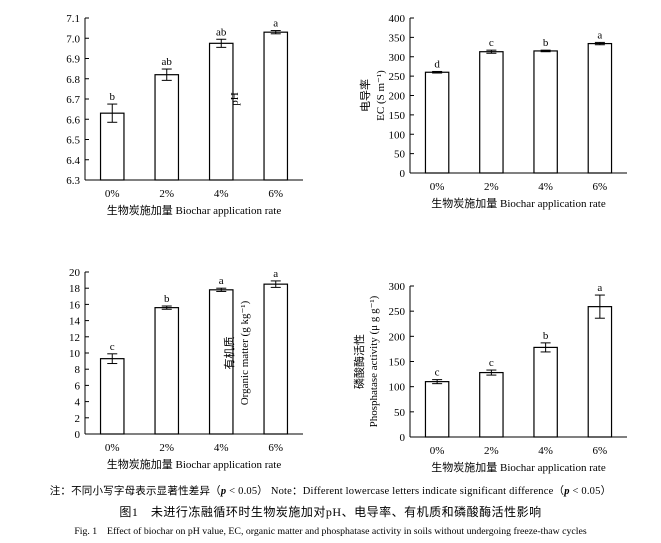  What do you see at coordinates (75, 305) in the screenshot?
I see `y-tick-label: 16` at bounding box center [75, 305].